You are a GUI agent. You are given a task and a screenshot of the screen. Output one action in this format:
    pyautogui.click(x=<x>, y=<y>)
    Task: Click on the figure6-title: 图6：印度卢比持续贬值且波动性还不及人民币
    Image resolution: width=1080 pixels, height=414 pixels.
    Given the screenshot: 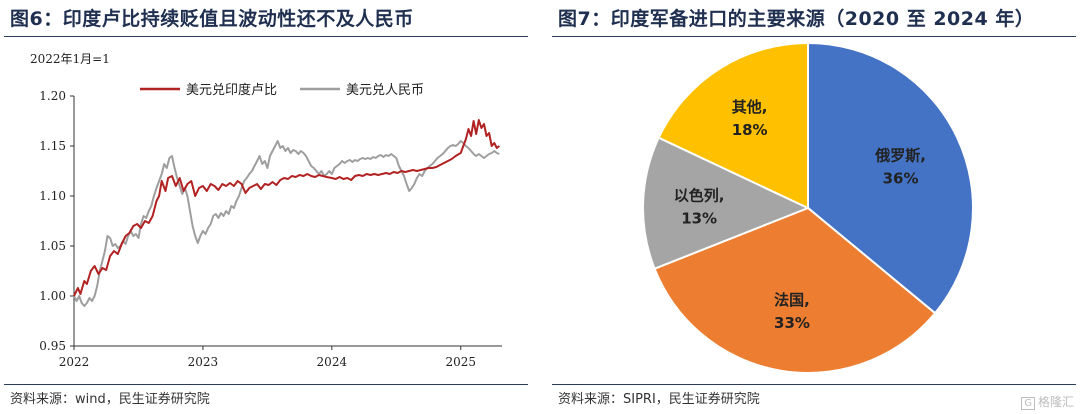 What is the action you would take?
    pyautogui.click(x=212, y=19)
    